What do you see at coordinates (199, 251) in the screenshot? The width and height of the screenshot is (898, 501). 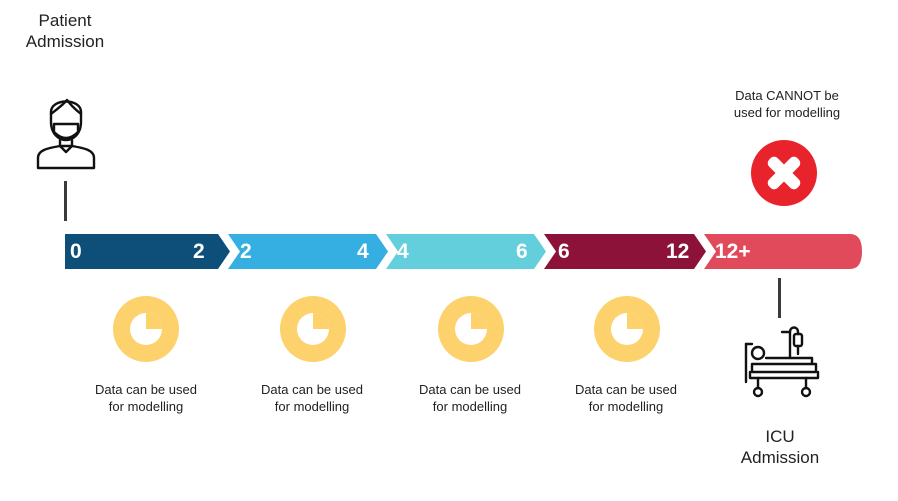 I see `segment-0-end: 2` at bounding box center [199, 251].